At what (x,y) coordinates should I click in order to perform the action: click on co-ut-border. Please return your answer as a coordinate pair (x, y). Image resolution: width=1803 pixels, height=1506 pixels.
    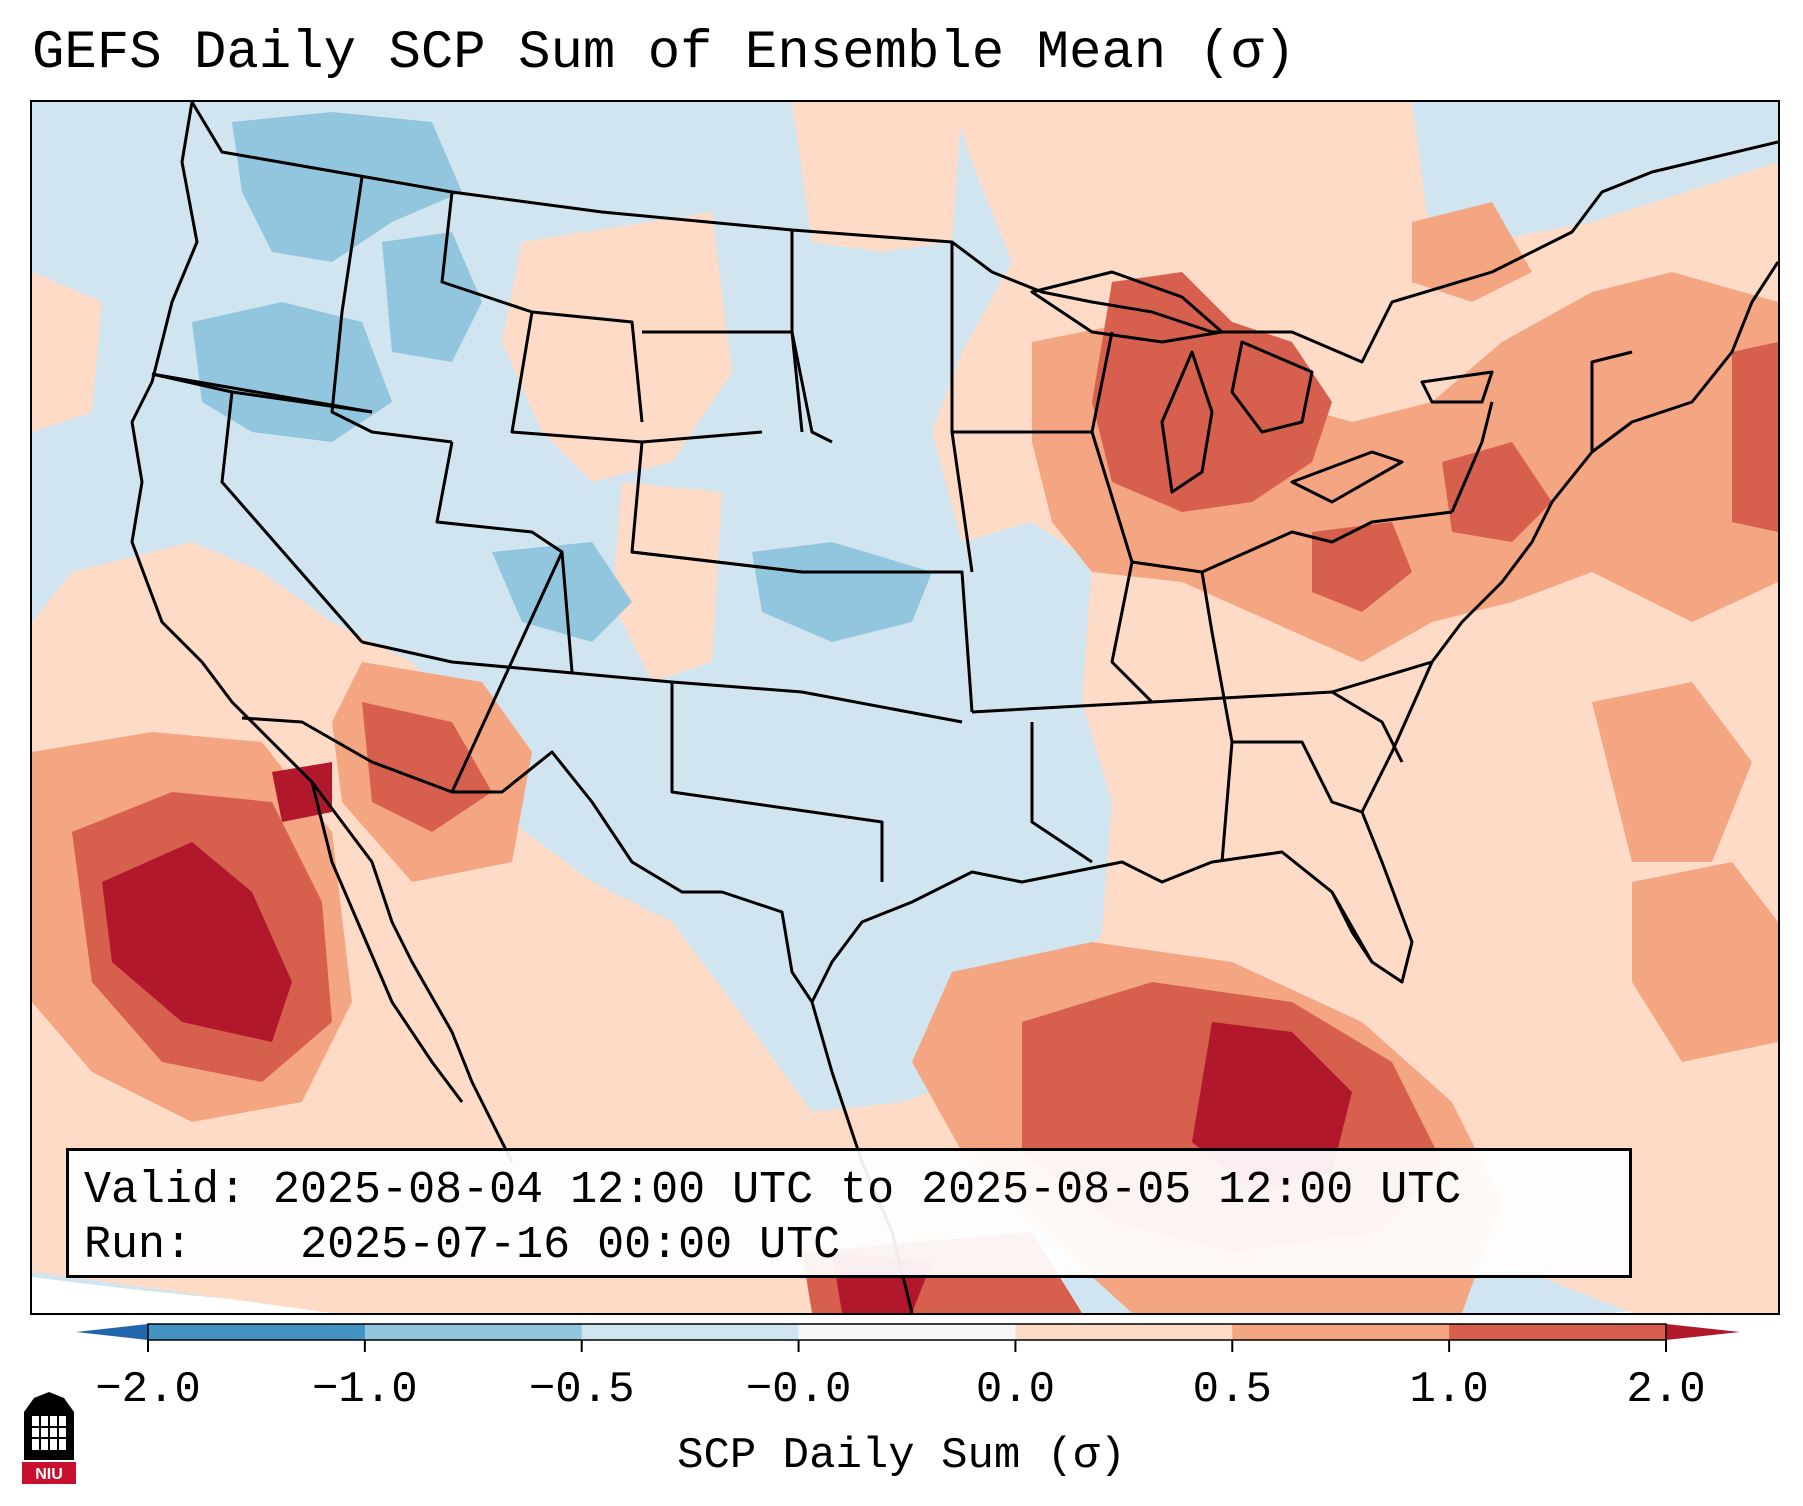
    Looking at the image, I should click on (567, 612).